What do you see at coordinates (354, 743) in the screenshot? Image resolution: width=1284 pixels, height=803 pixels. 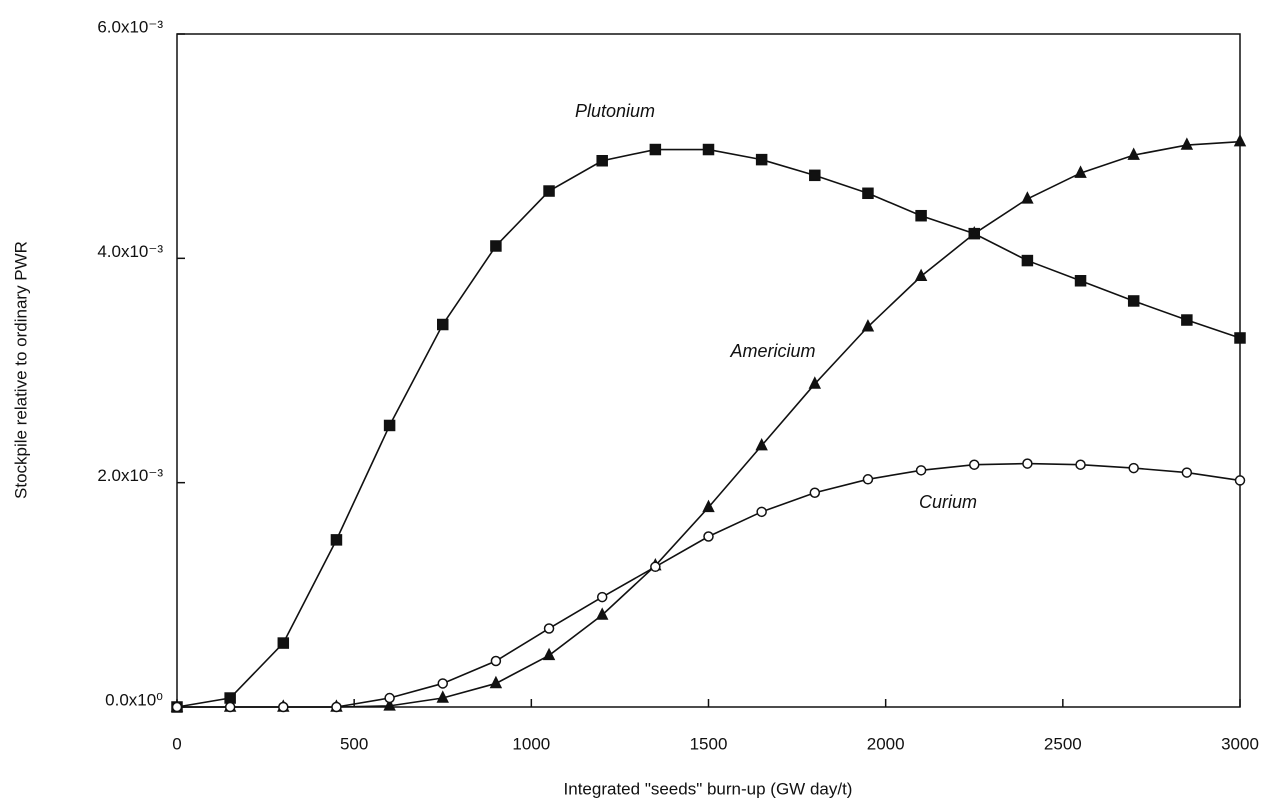 I see `x-tick-label: 500` at bounding box center [354, 743].